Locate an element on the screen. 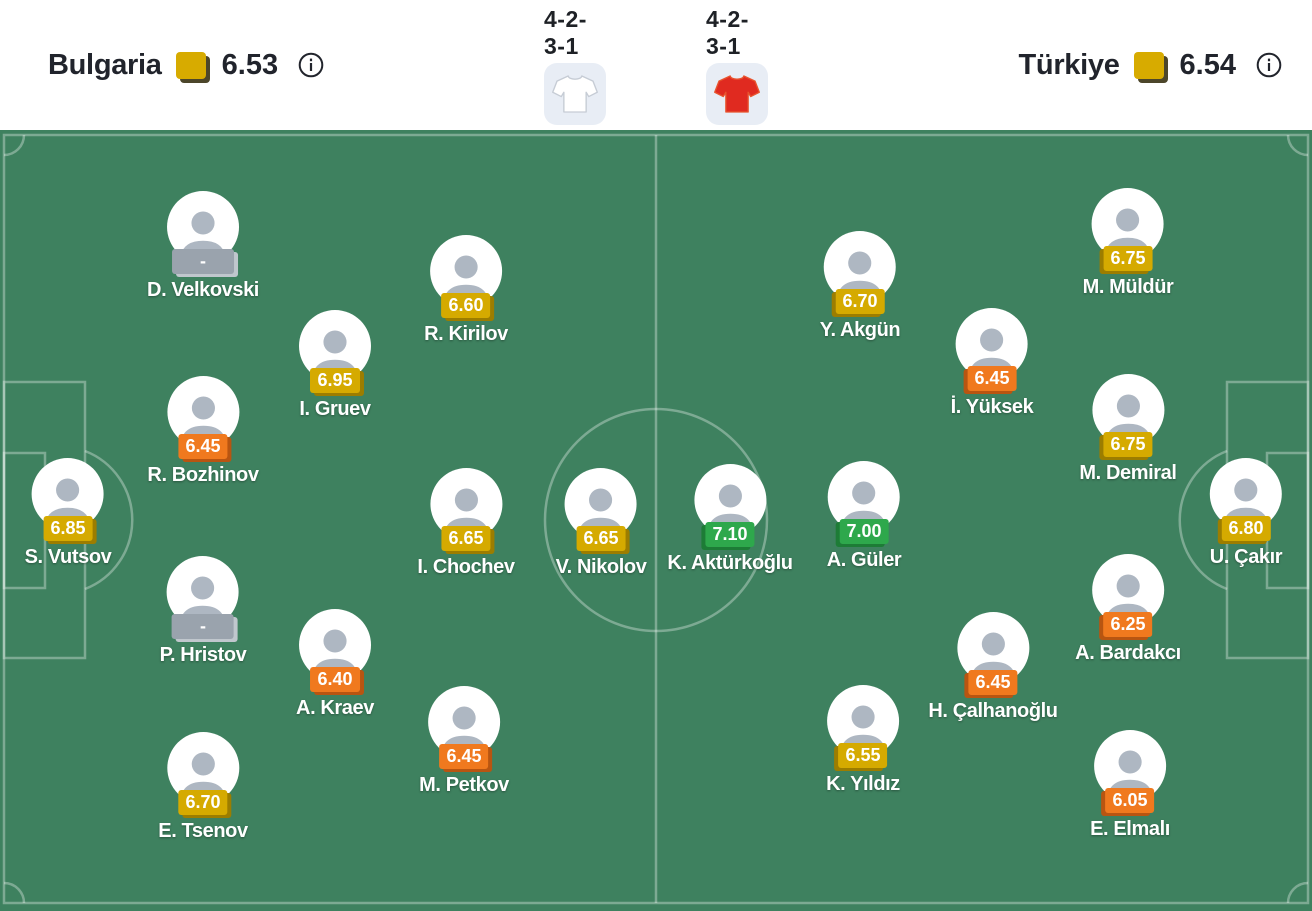 The width and height of the screenshot is (1312, 911). player-name: R. Kirilov is located at coordinates (466, 334).